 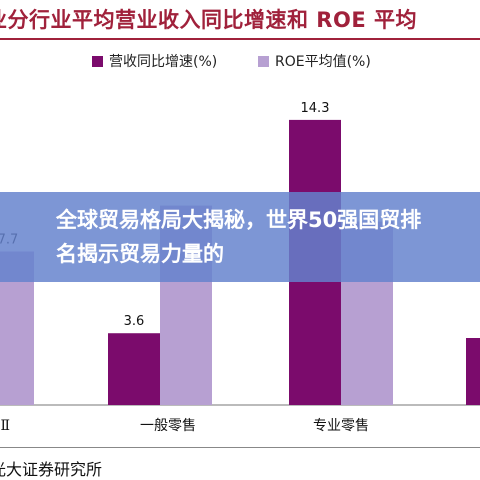 I want to click on legend-item-roe: ROE平均值(%), so click(x=314, y=61).